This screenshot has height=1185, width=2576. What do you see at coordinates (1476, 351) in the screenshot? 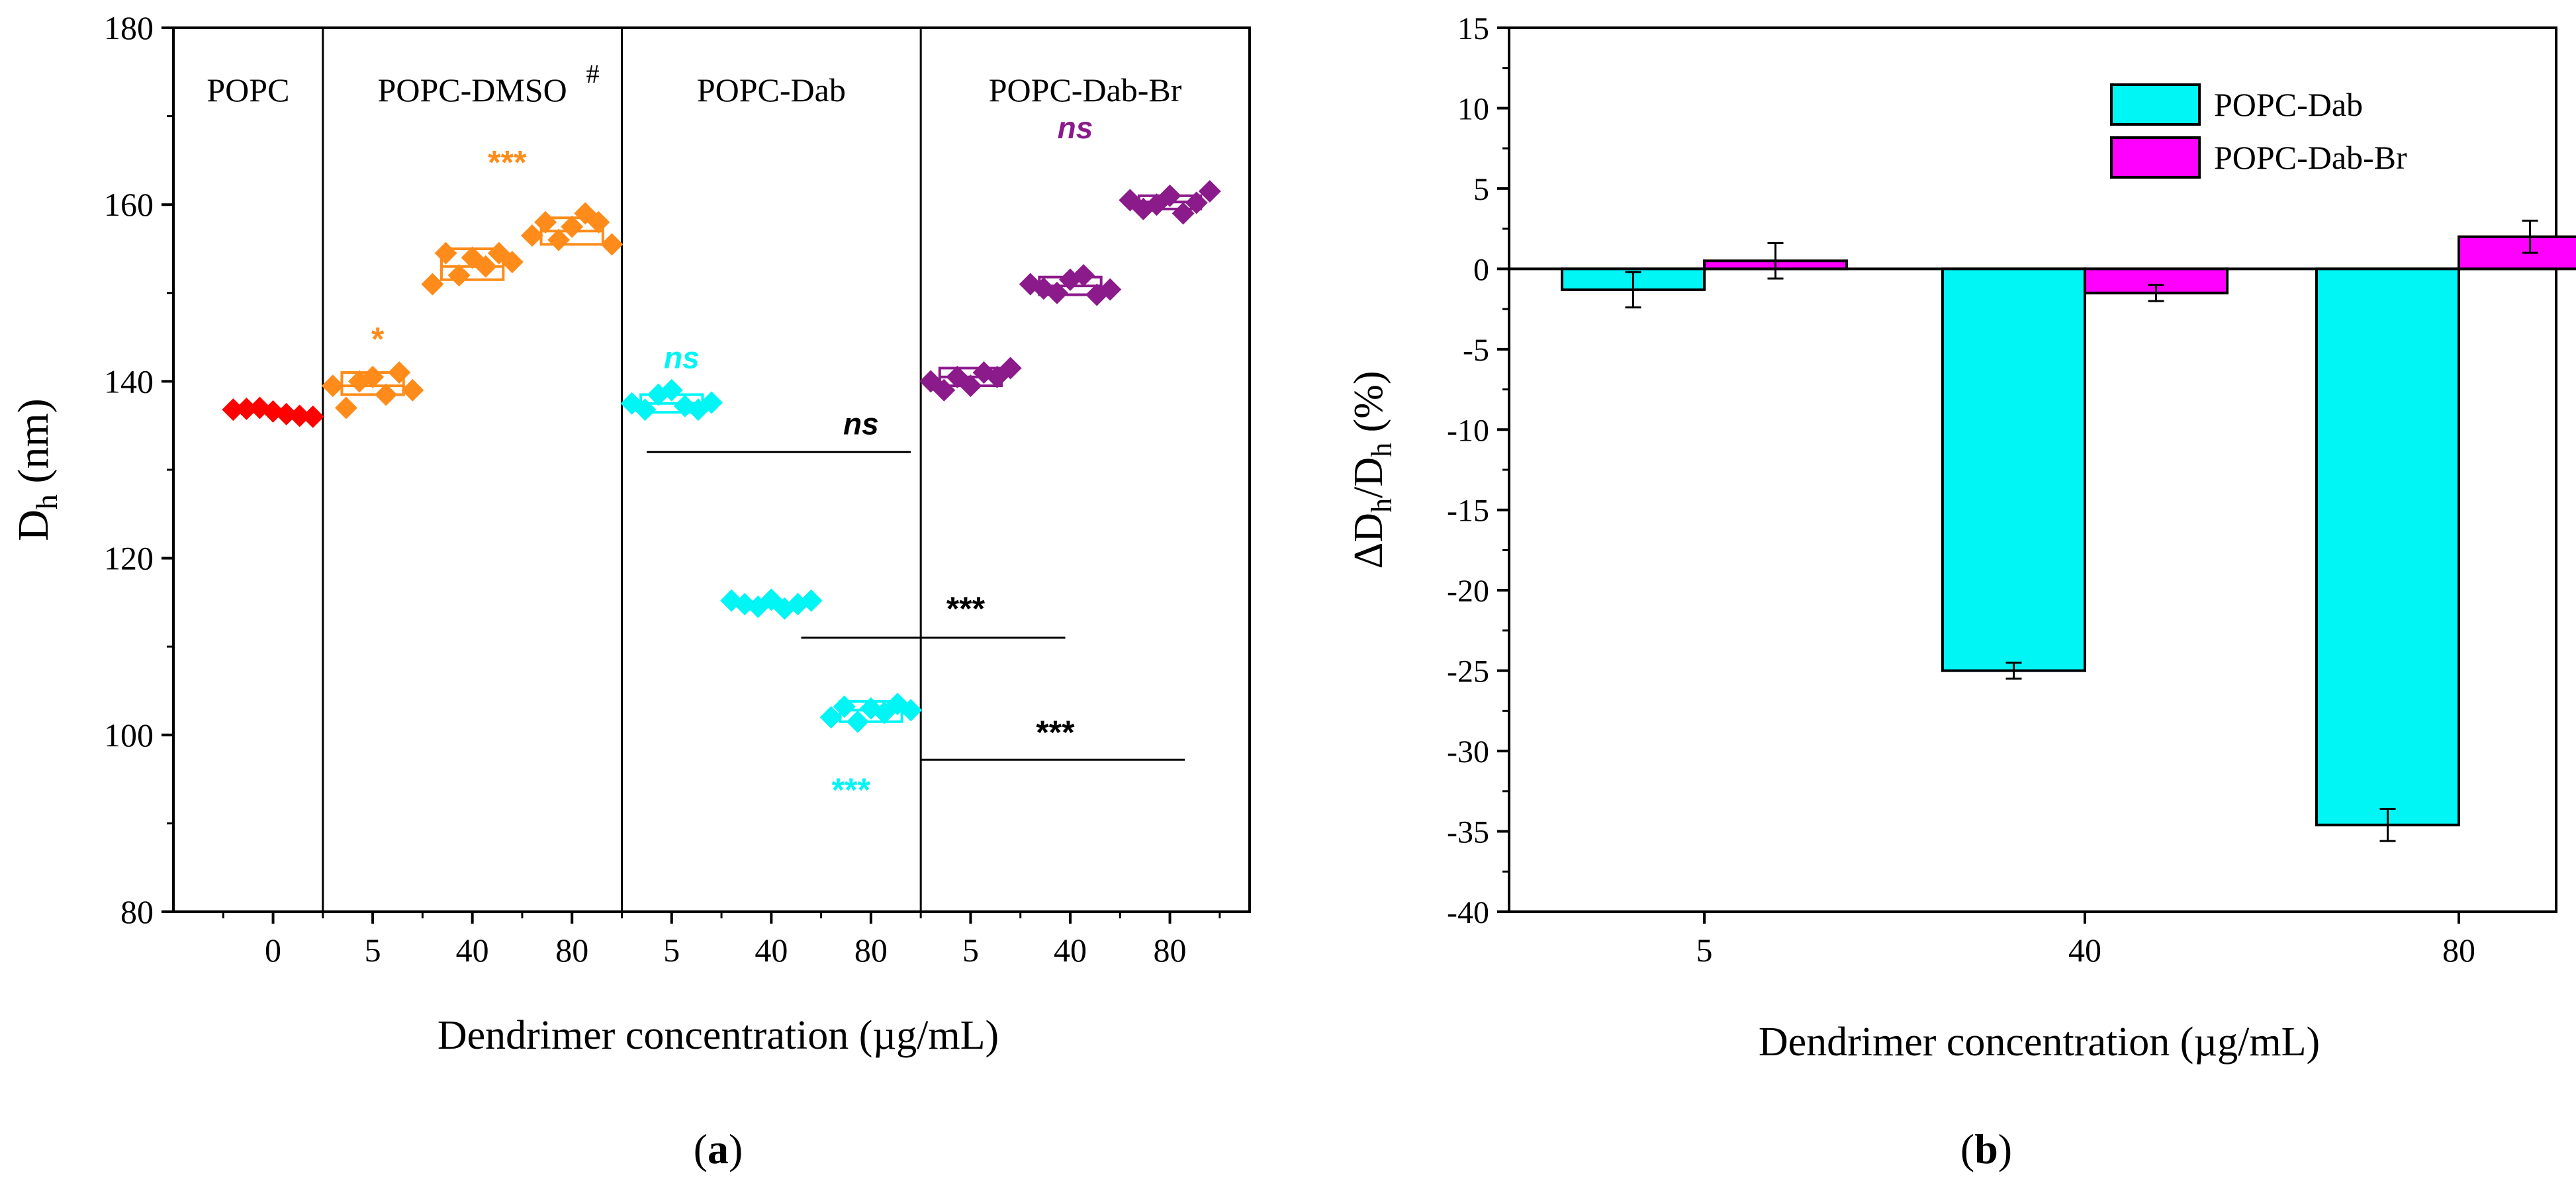
I see `y-tick-label-b: -5` at bounding box center [1476, 351].